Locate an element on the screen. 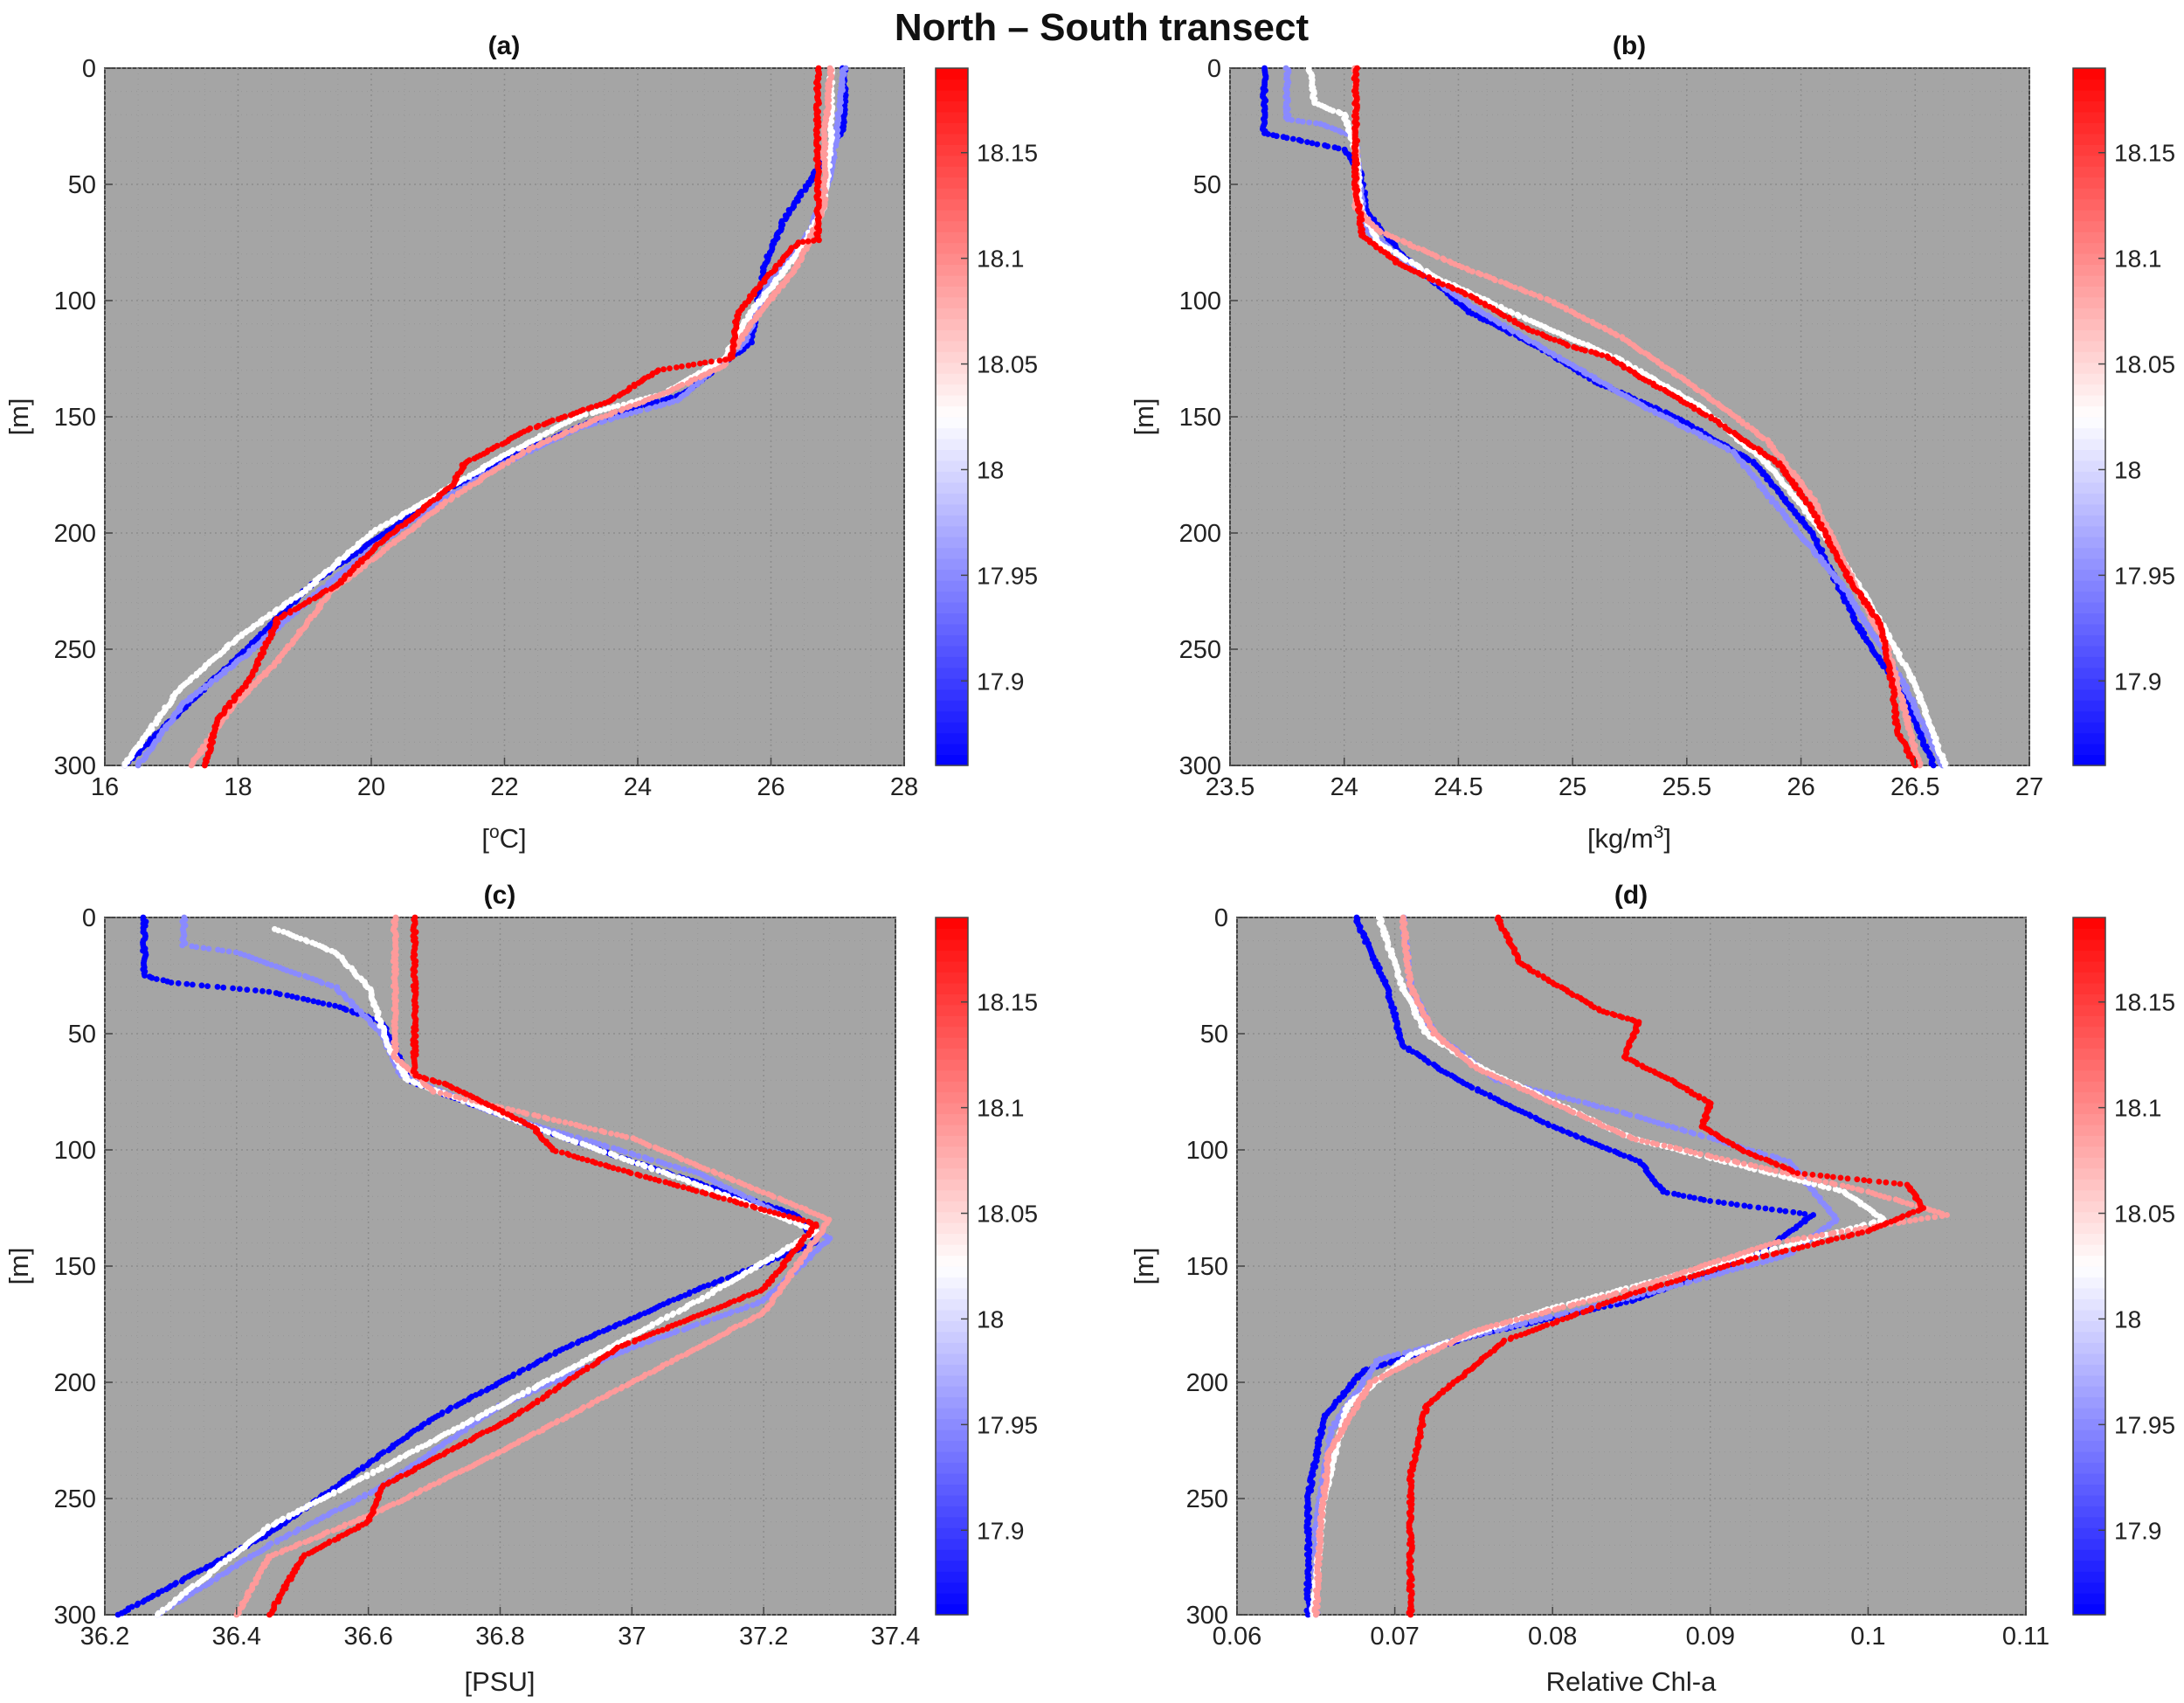 This screenshot has height=1703, width=2184. panel-a-x-tick-label: 28 is located at coordinates (904, 787).